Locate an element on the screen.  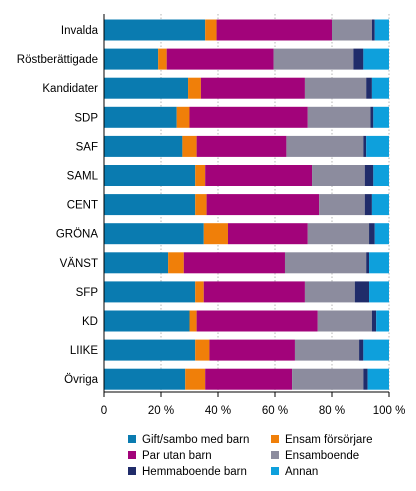
bar-segment-kd-gift-sambo-med-barn is located at coordinates (147, 321).